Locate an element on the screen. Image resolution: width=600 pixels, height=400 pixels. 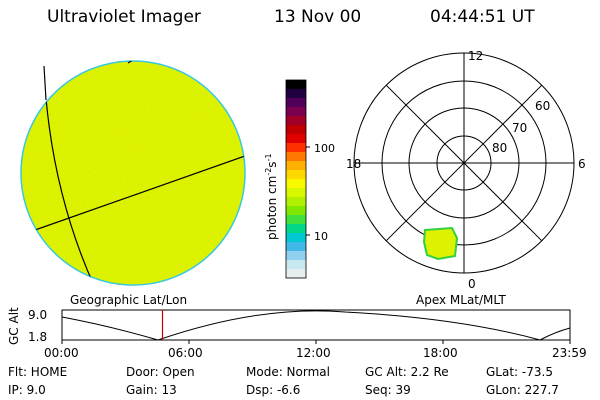
date-label: 13 Nov 00 is located at coordinates (318, 17).